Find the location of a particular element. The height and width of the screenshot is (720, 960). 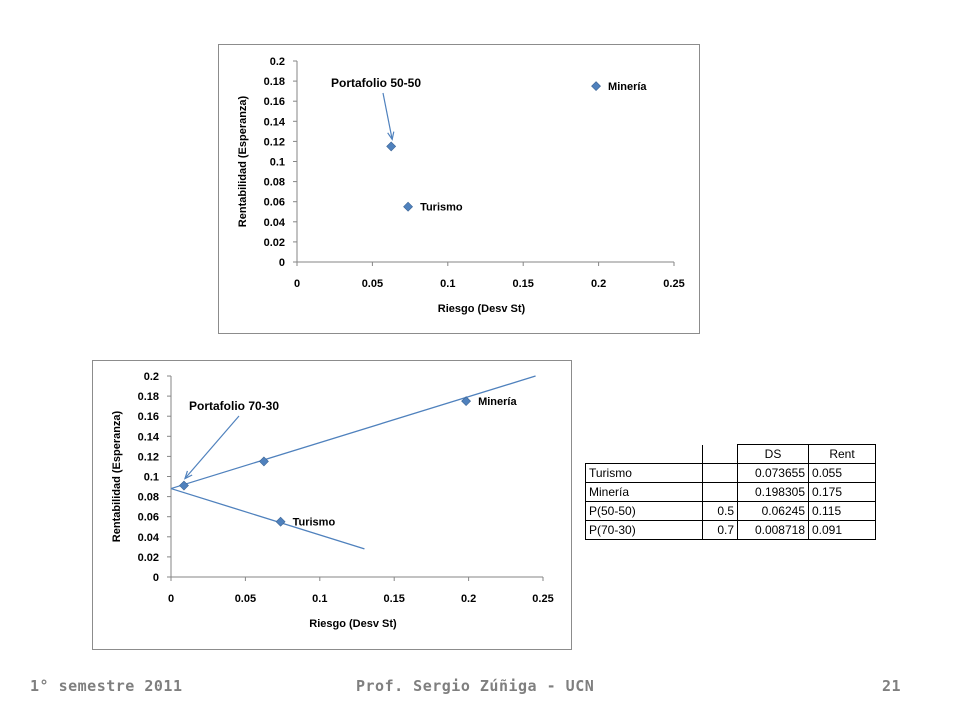

table-cell: 0.008718 is located at coordinates (773, 530).